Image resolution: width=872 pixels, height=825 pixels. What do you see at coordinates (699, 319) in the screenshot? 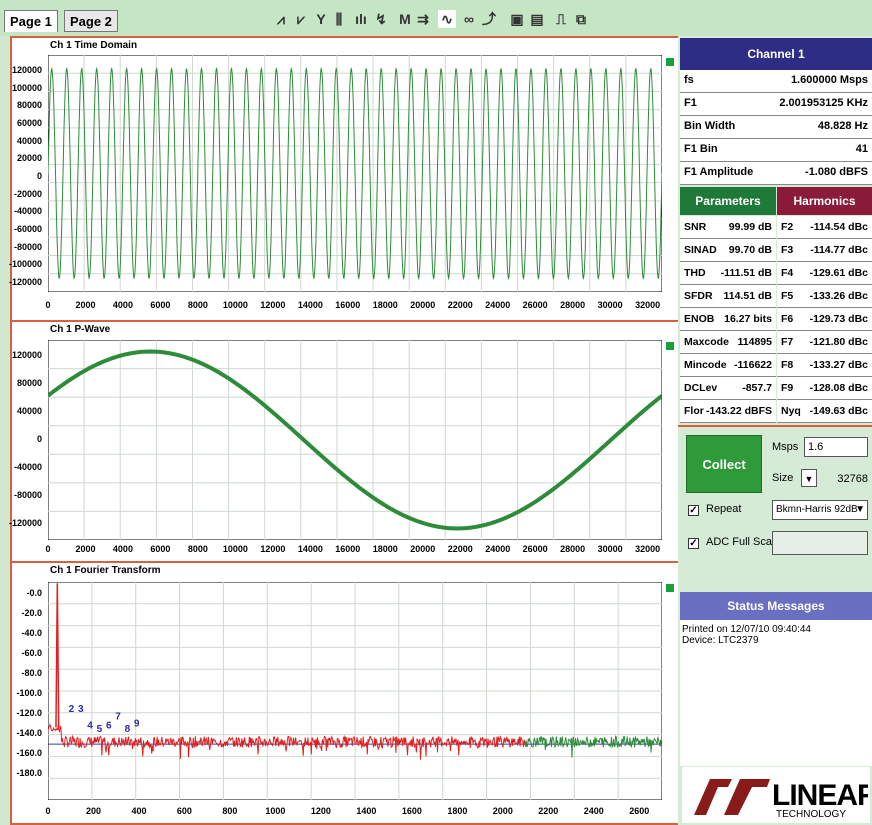
I see `parameter-label: ENOB` at bounding box center [699, 319].